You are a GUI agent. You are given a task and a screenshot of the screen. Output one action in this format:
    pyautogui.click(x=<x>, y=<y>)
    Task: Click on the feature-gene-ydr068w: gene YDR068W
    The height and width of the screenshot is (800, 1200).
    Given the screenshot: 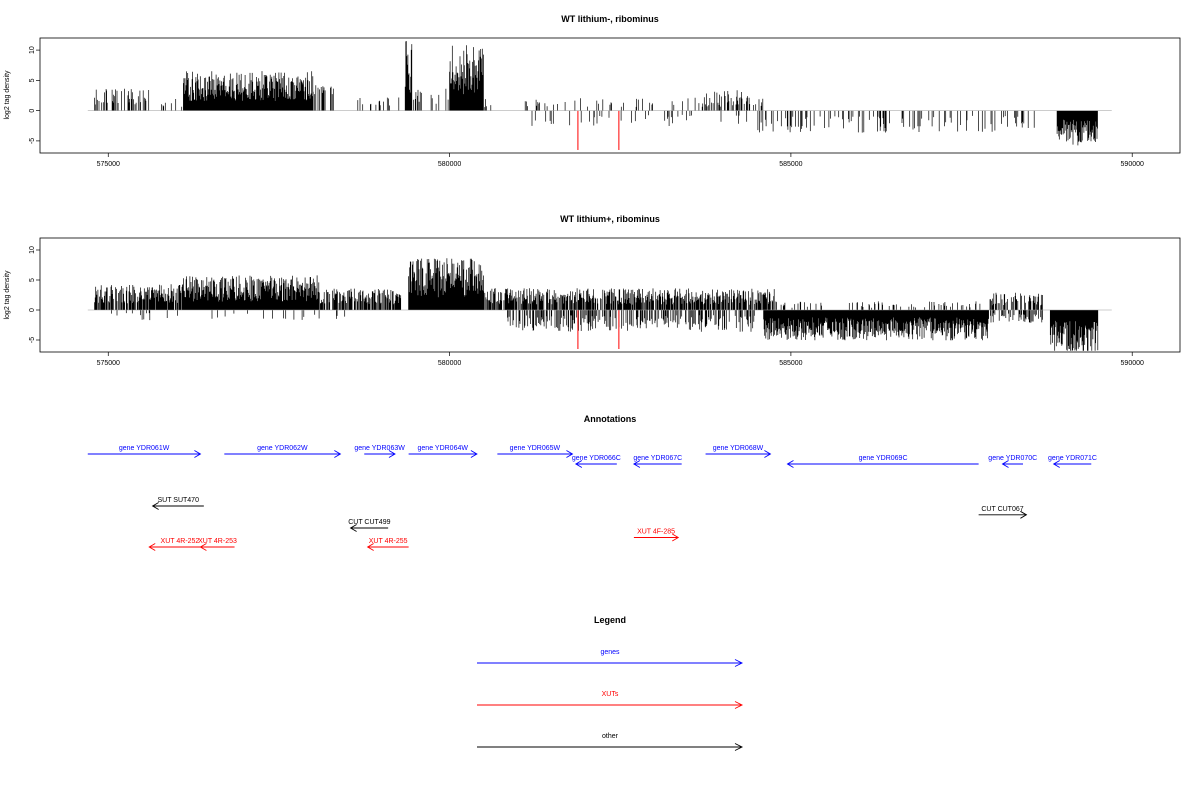 What is the action you would take?
    pyautogui.click(x=738, y=451)
    